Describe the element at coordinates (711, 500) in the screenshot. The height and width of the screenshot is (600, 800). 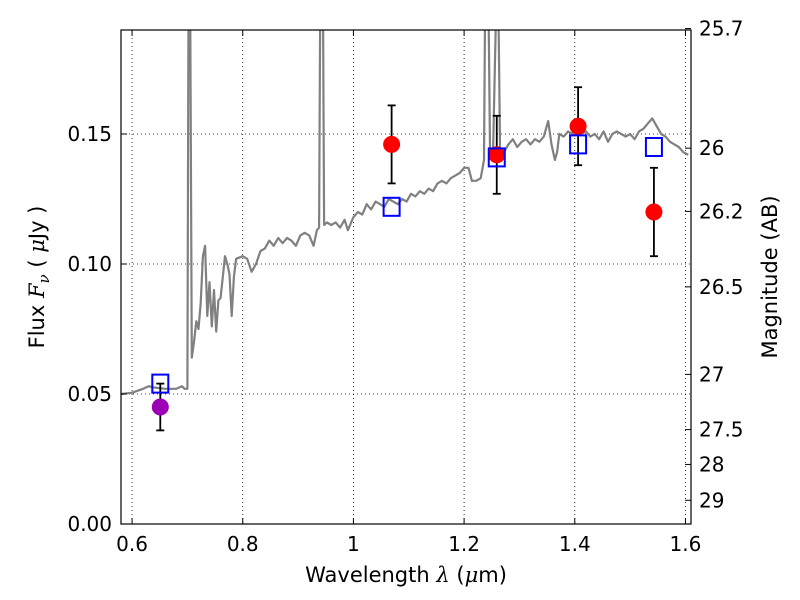
I see `y2-tick-label: 29` at that location.